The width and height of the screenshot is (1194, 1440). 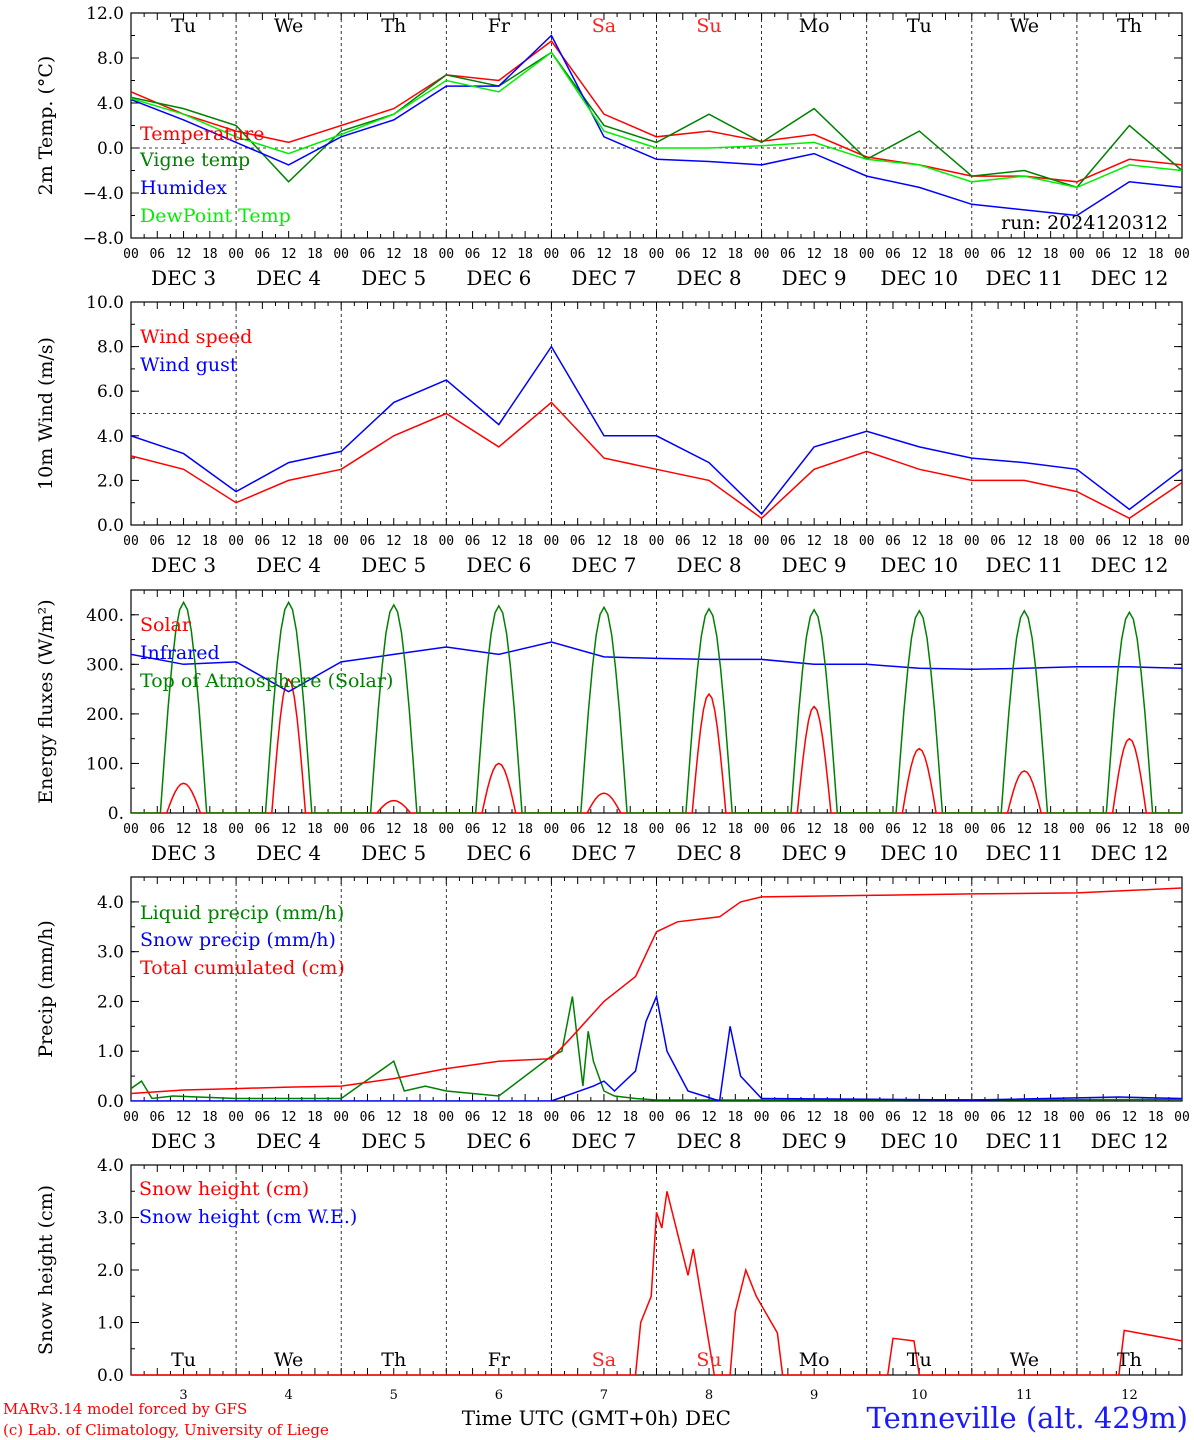 I want to click on x-axis-month: DEC, so click(x=708, y=1418).